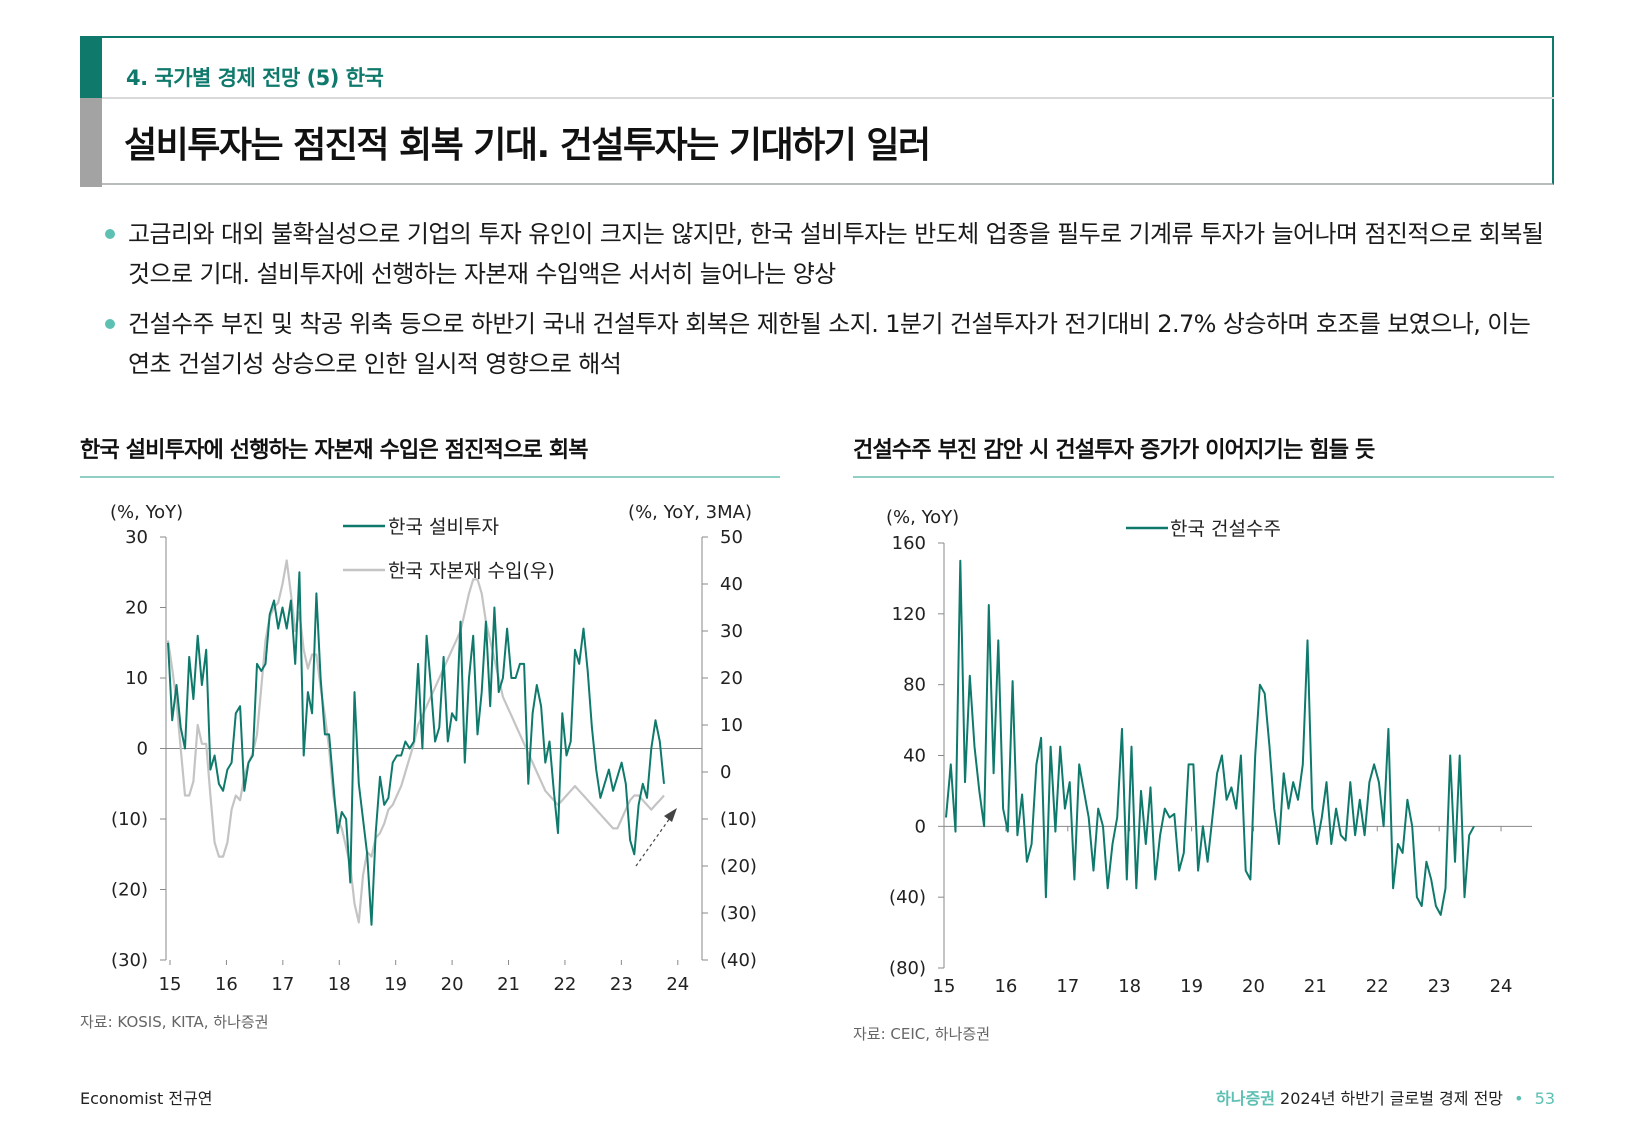  What do you see at coordinates (738, 913) in the screenshot?
I see `right-tick-label: (30)` at bounding box center [738, 913].